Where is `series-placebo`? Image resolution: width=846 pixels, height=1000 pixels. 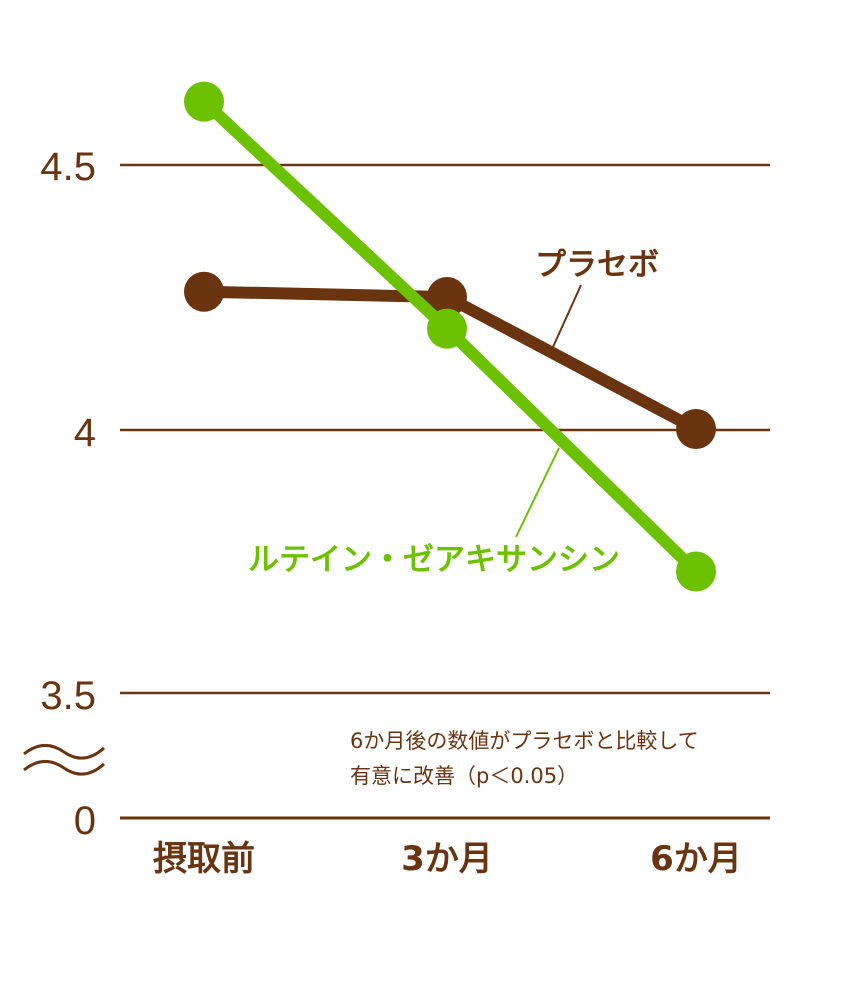
series-placebo is located at coordinates (450, 360).